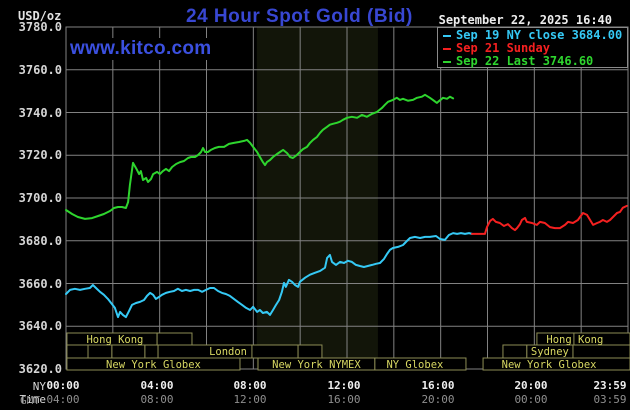 The height and width of the screenshot is (410, 630). I want to click on x-tick-gmt: 04:00, so click(63, 399).